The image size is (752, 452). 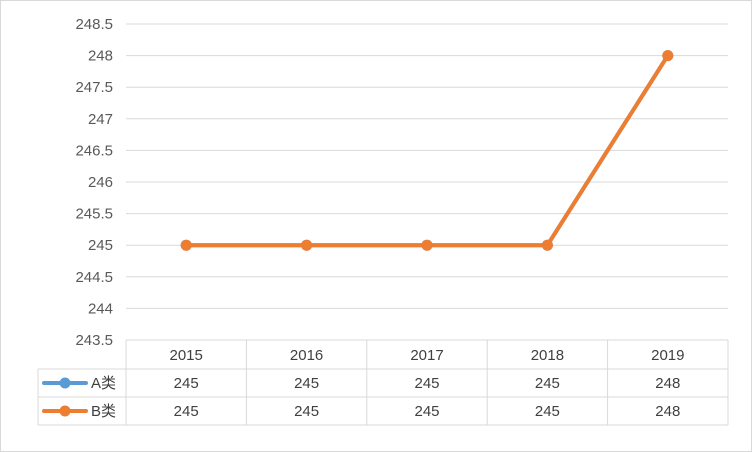 I want to click on legend-series-name: A类, so click(x=103, y=383).